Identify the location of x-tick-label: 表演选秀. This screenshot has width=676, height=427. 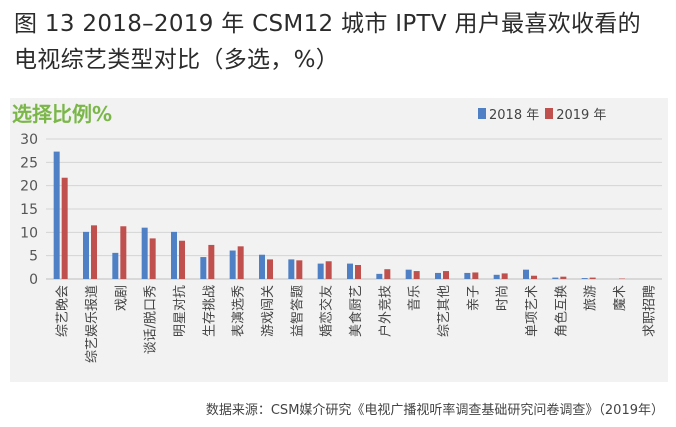
(239, 311).